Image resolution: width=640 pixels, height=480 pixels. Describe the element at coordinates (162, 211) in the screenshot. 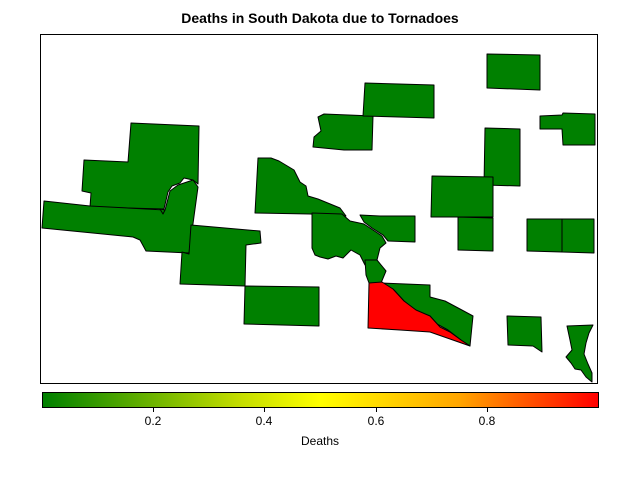

I see `county-c21` at that location.